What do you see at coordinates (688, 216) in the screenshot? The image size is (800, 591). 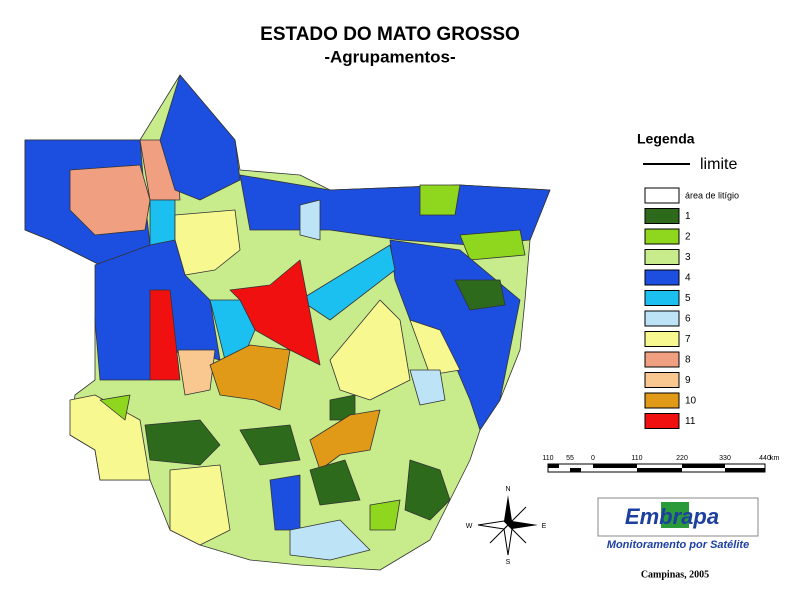 I see `legend-label: 1` at bounding box center [688, 216].